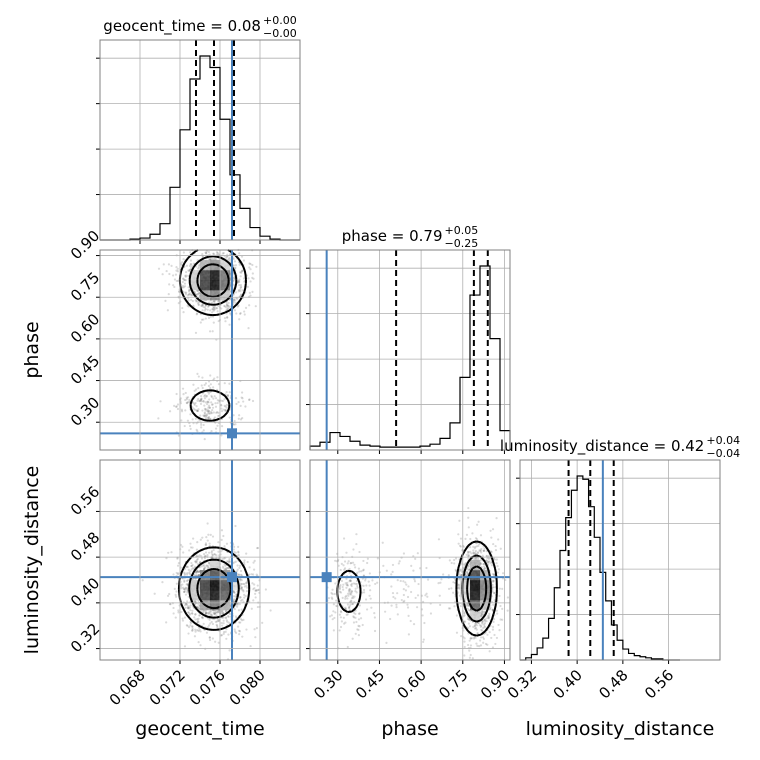 The image size is (760, 760). I want to click on panel-2d-geocent_time-vs-luminosity_distance, so click(200, 560).